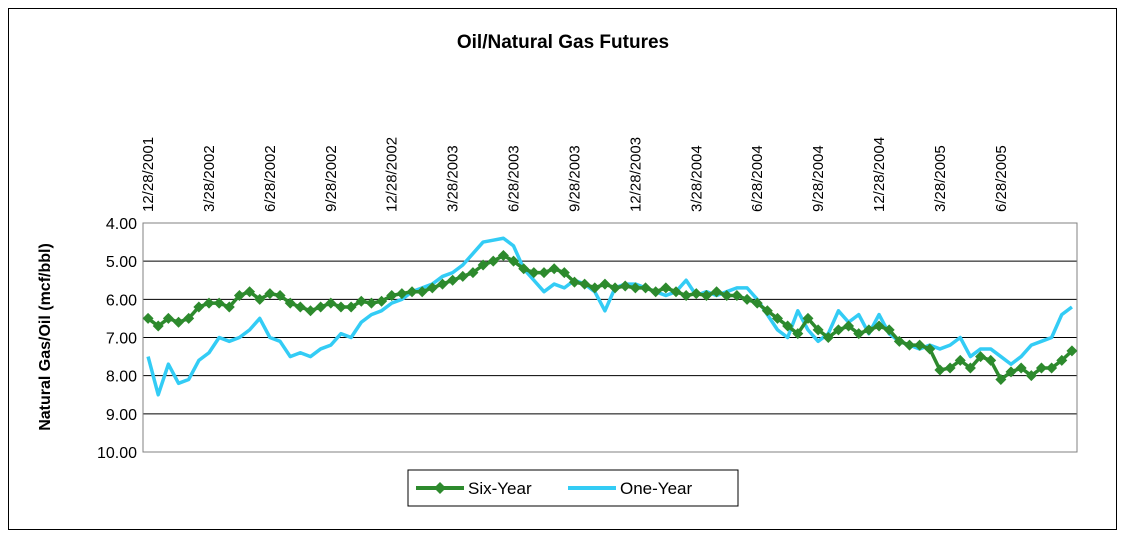 The image size is (1125, 542). I want to click on x-tick-label: 9/28/2002, so click(331, 178).